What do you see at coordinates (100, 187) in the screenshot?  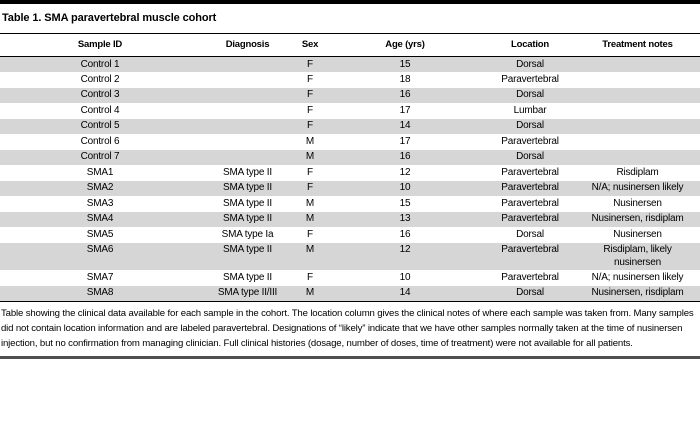 I see `cell-sample-id: SMA2` at bounding box center [100, 187].